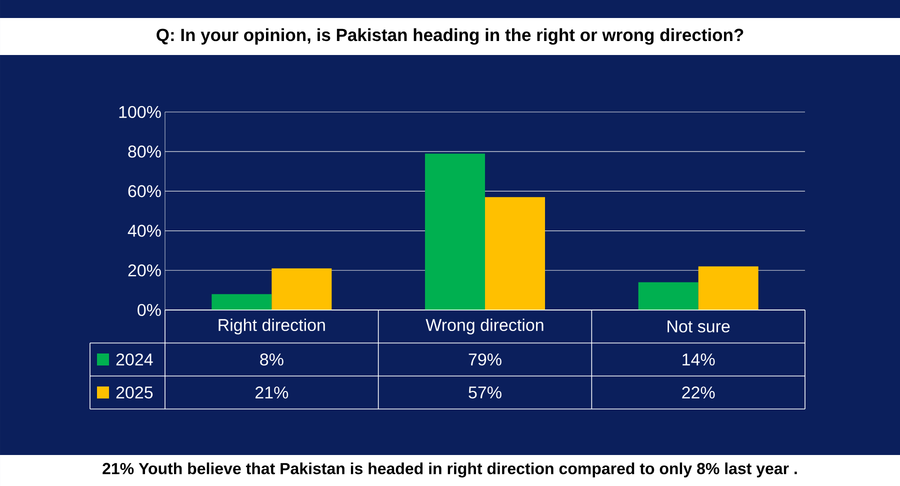 This screenshot has height=486, width=900. Describe the element at coordinates (485, 392) in the screenshot. I see `data-label: 57%` at that location.